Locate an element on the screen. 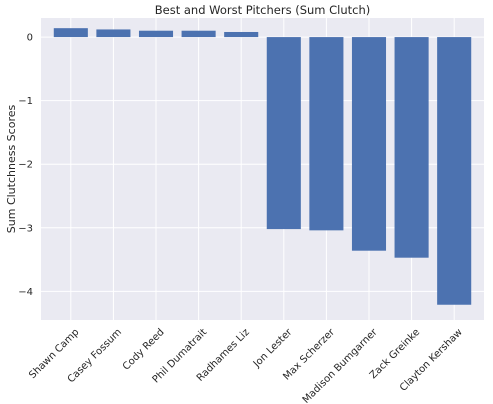 This screenshot has width=493, height=404. x-tick-label: Cody Reed is located at coordinates (144, 350).